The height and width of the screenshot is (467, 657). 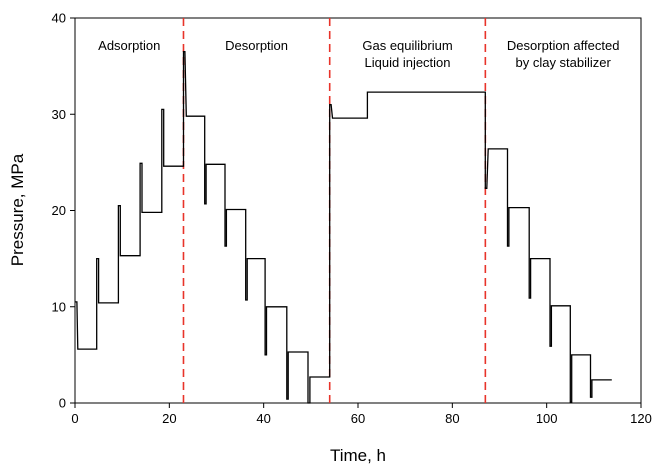 What do you see at coordinates (358, 455) in the screenshot?
I see `x-axis-title: Time, h` at bounding box center [358, 455].